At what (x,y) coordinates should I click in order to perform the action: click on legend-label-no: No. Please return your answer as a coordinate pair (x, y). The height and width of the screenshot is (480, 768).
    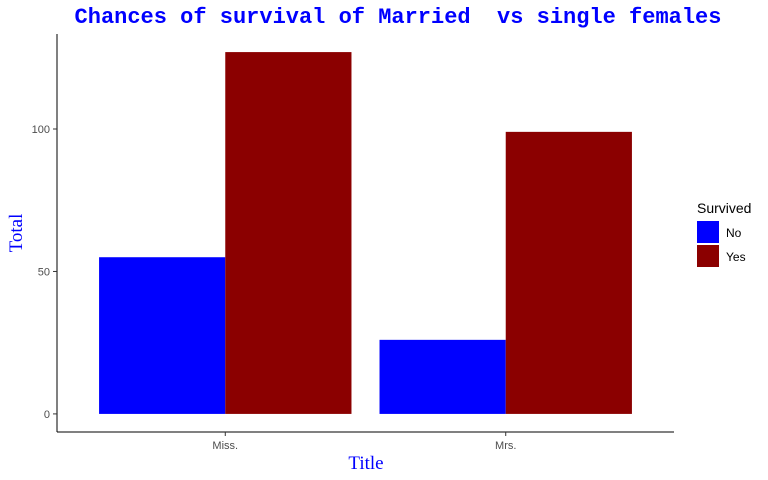
    Looking at the image, I should click on (734, 233).